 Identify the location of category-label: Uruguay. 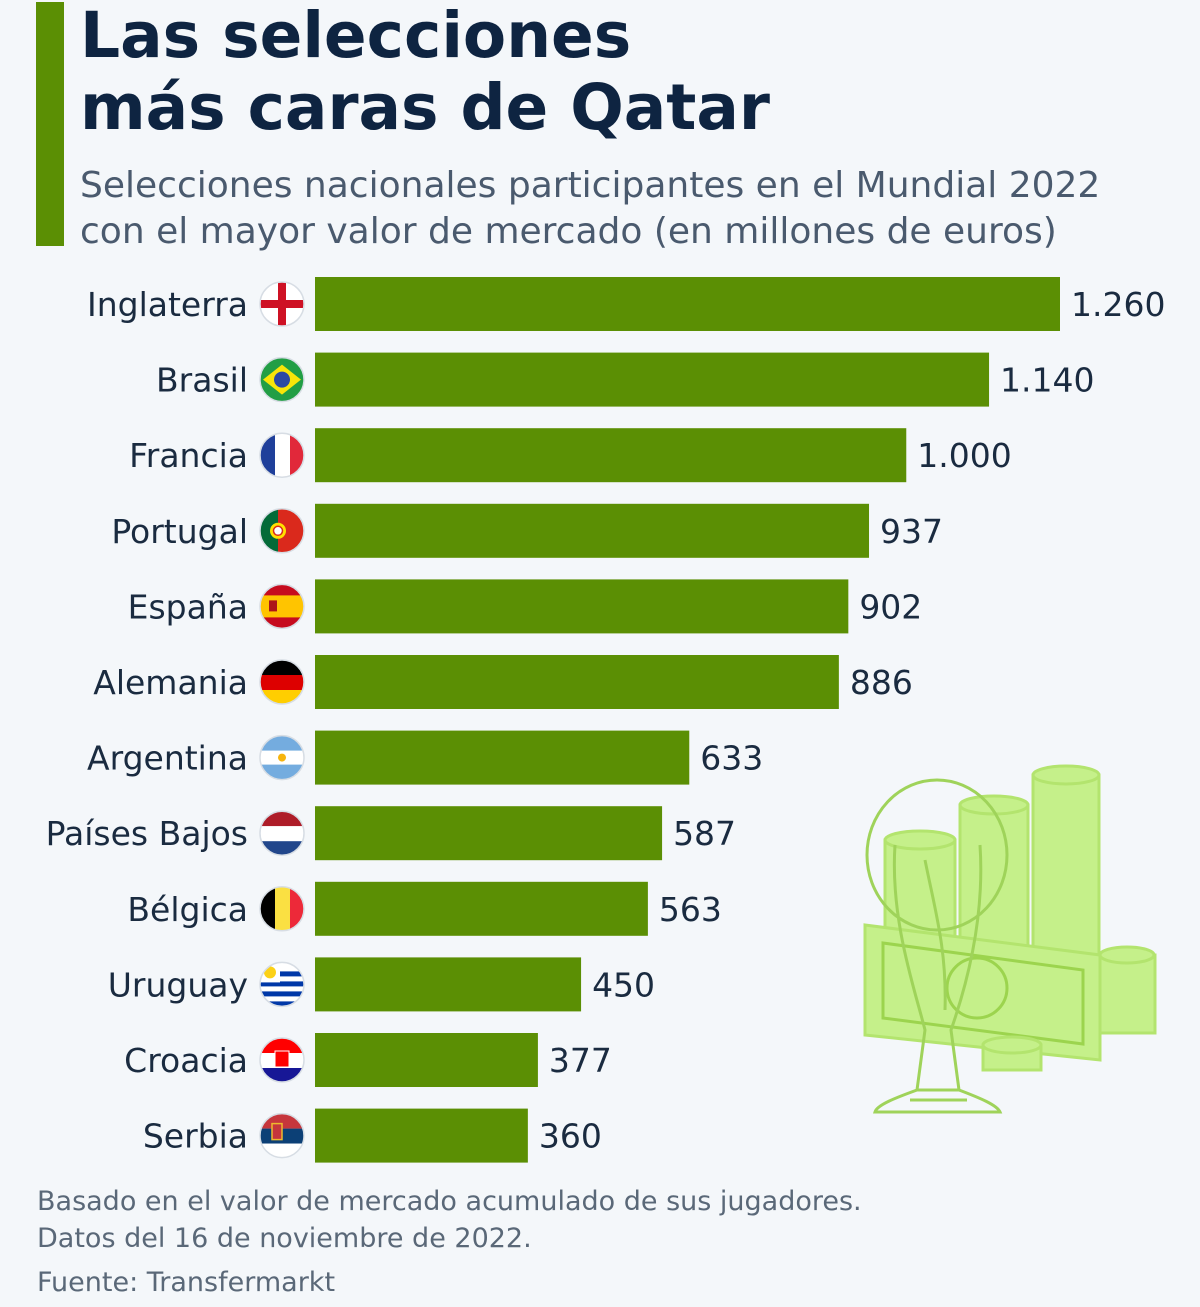
(178, 984).